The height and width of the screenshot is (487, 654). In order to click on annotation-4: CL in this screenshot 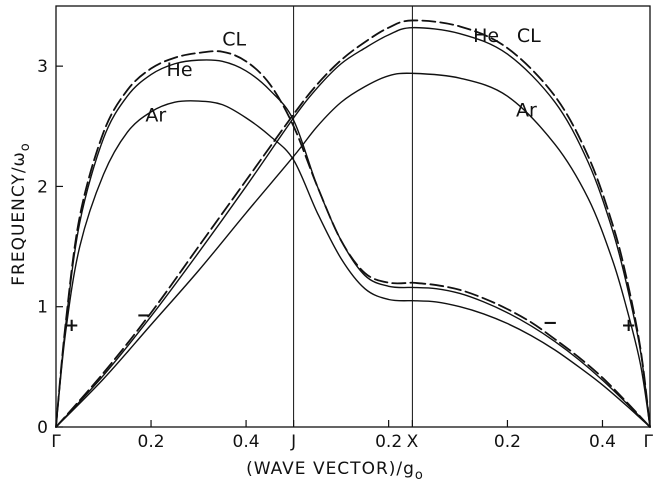, I will do `click(529, 36)`.